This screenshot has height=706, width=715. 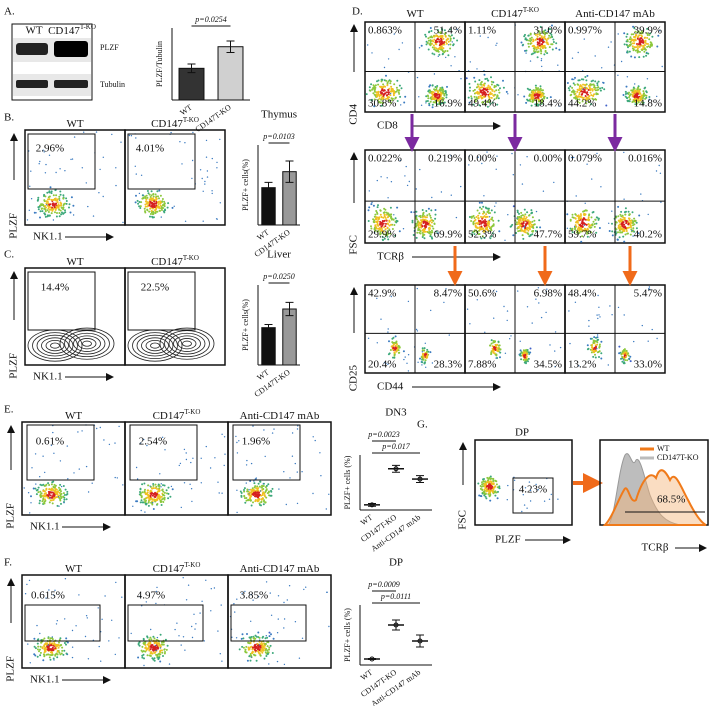 What do you see at coordinates (420, 641) in the screenshot?
I see `error-bar` at bounding box center [420, 641].